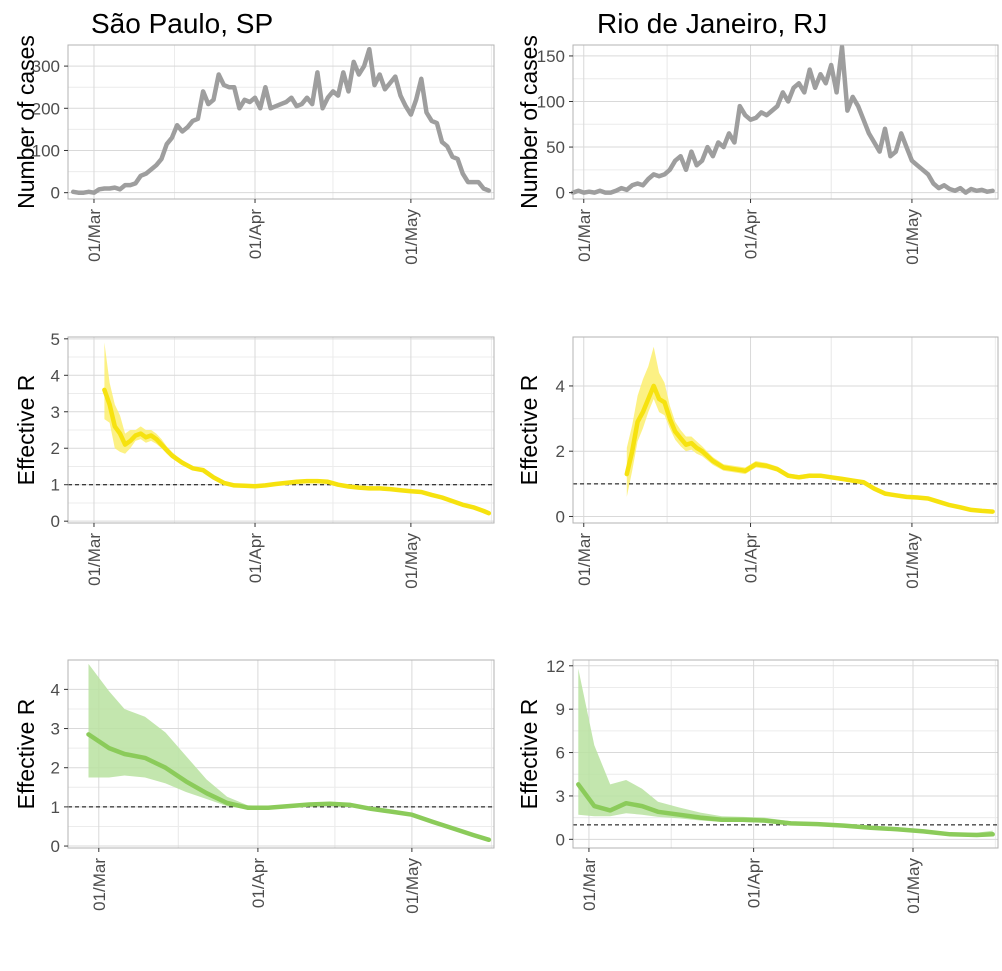 Image resolution: width=1002 pixels, height=971 pixels. I want to click on rj-cases-y-tick-label: 50, so click(555, 147).